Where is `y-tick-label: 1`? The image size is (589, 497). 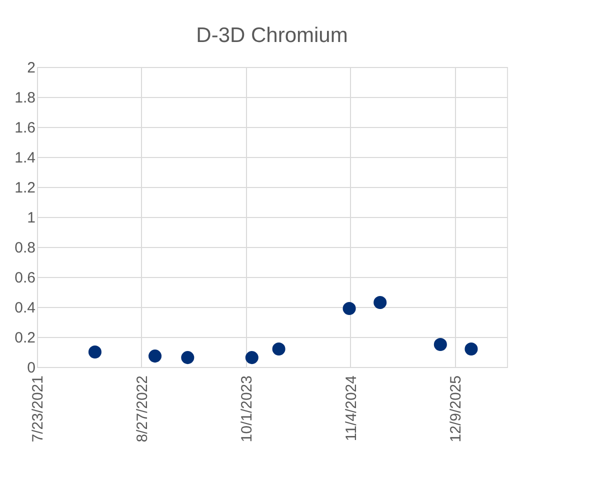 y-tick-label: 1 is located at coordinates (31, 218).